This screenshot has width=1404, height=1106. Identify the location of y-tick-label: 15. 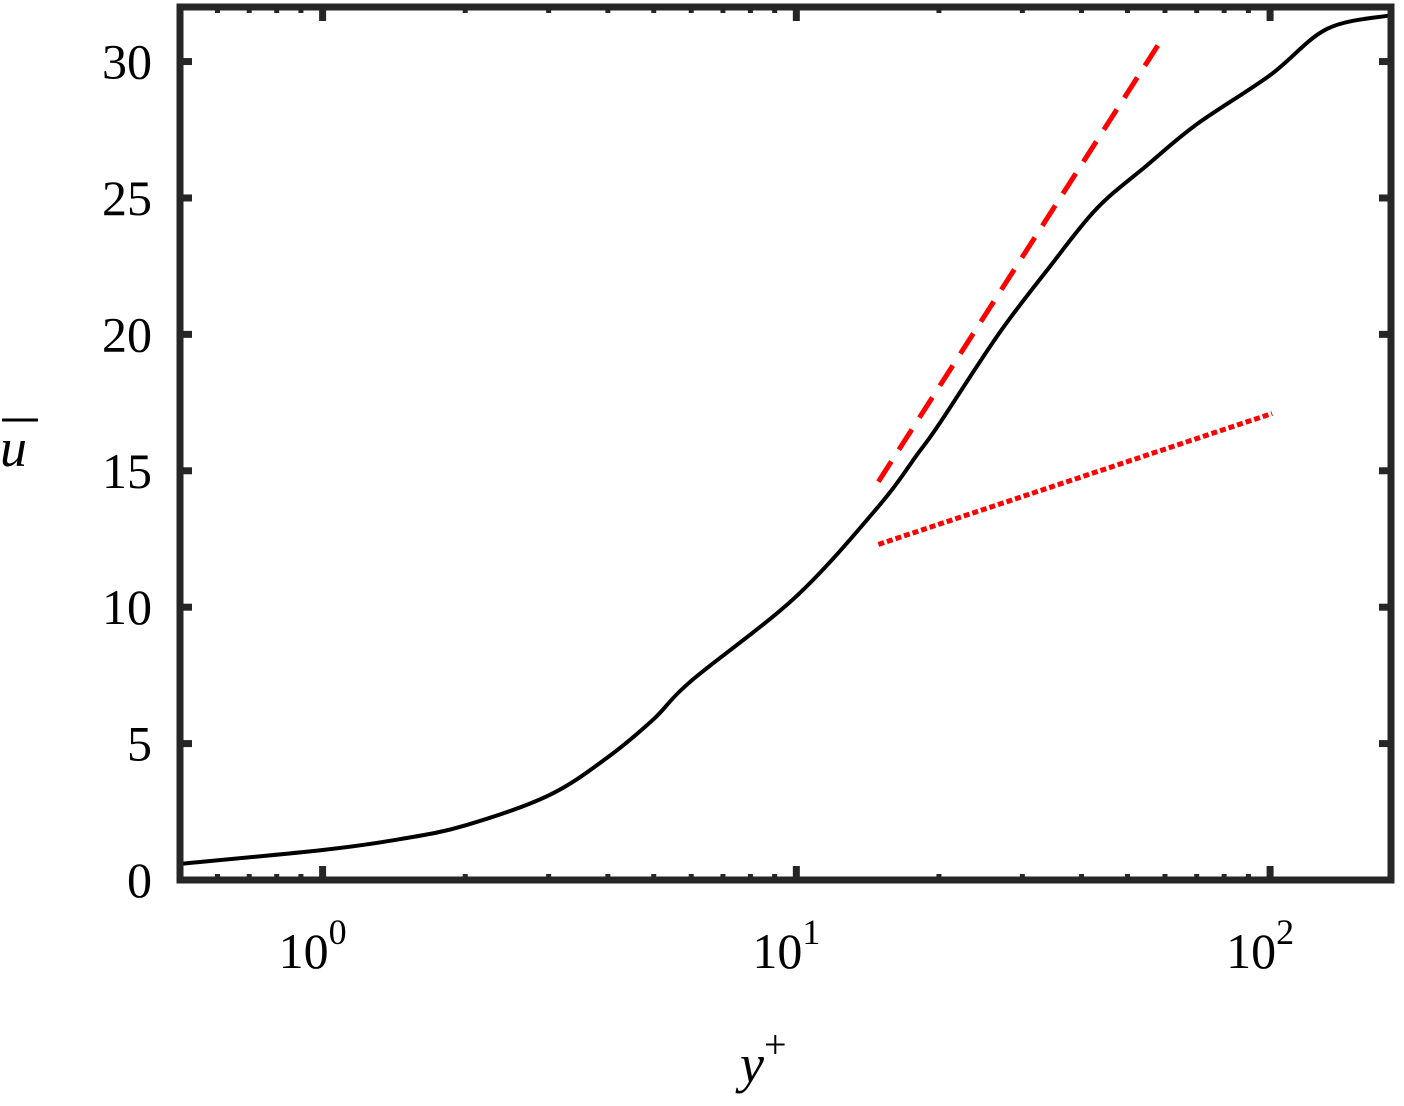
(127, 471).